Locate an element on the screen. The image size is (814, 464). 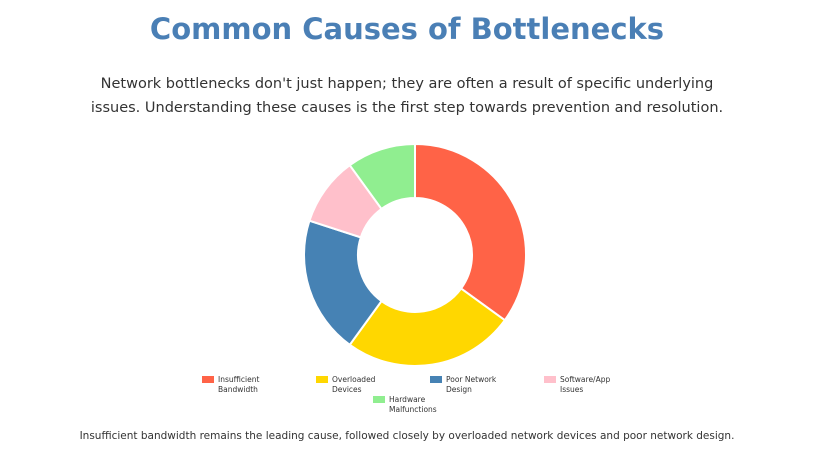
legend-label: Poor Network Design is located at coordinates (471, 384).